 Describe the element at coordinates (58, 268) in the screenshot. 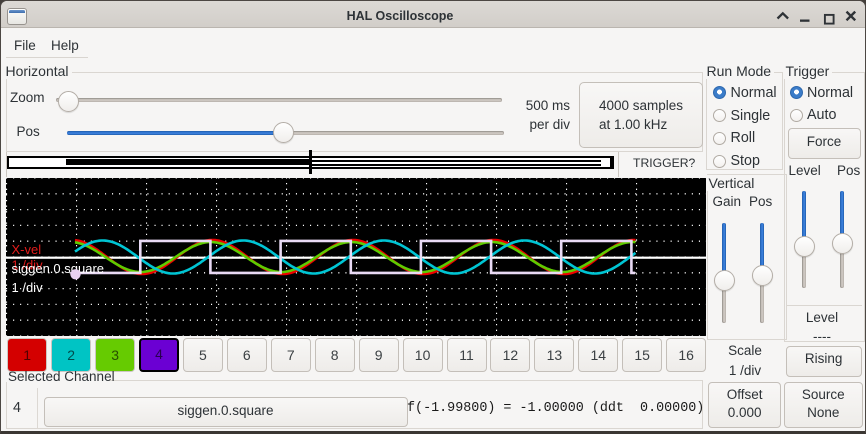

I see `svg-text: siggen.0.square` at that location.